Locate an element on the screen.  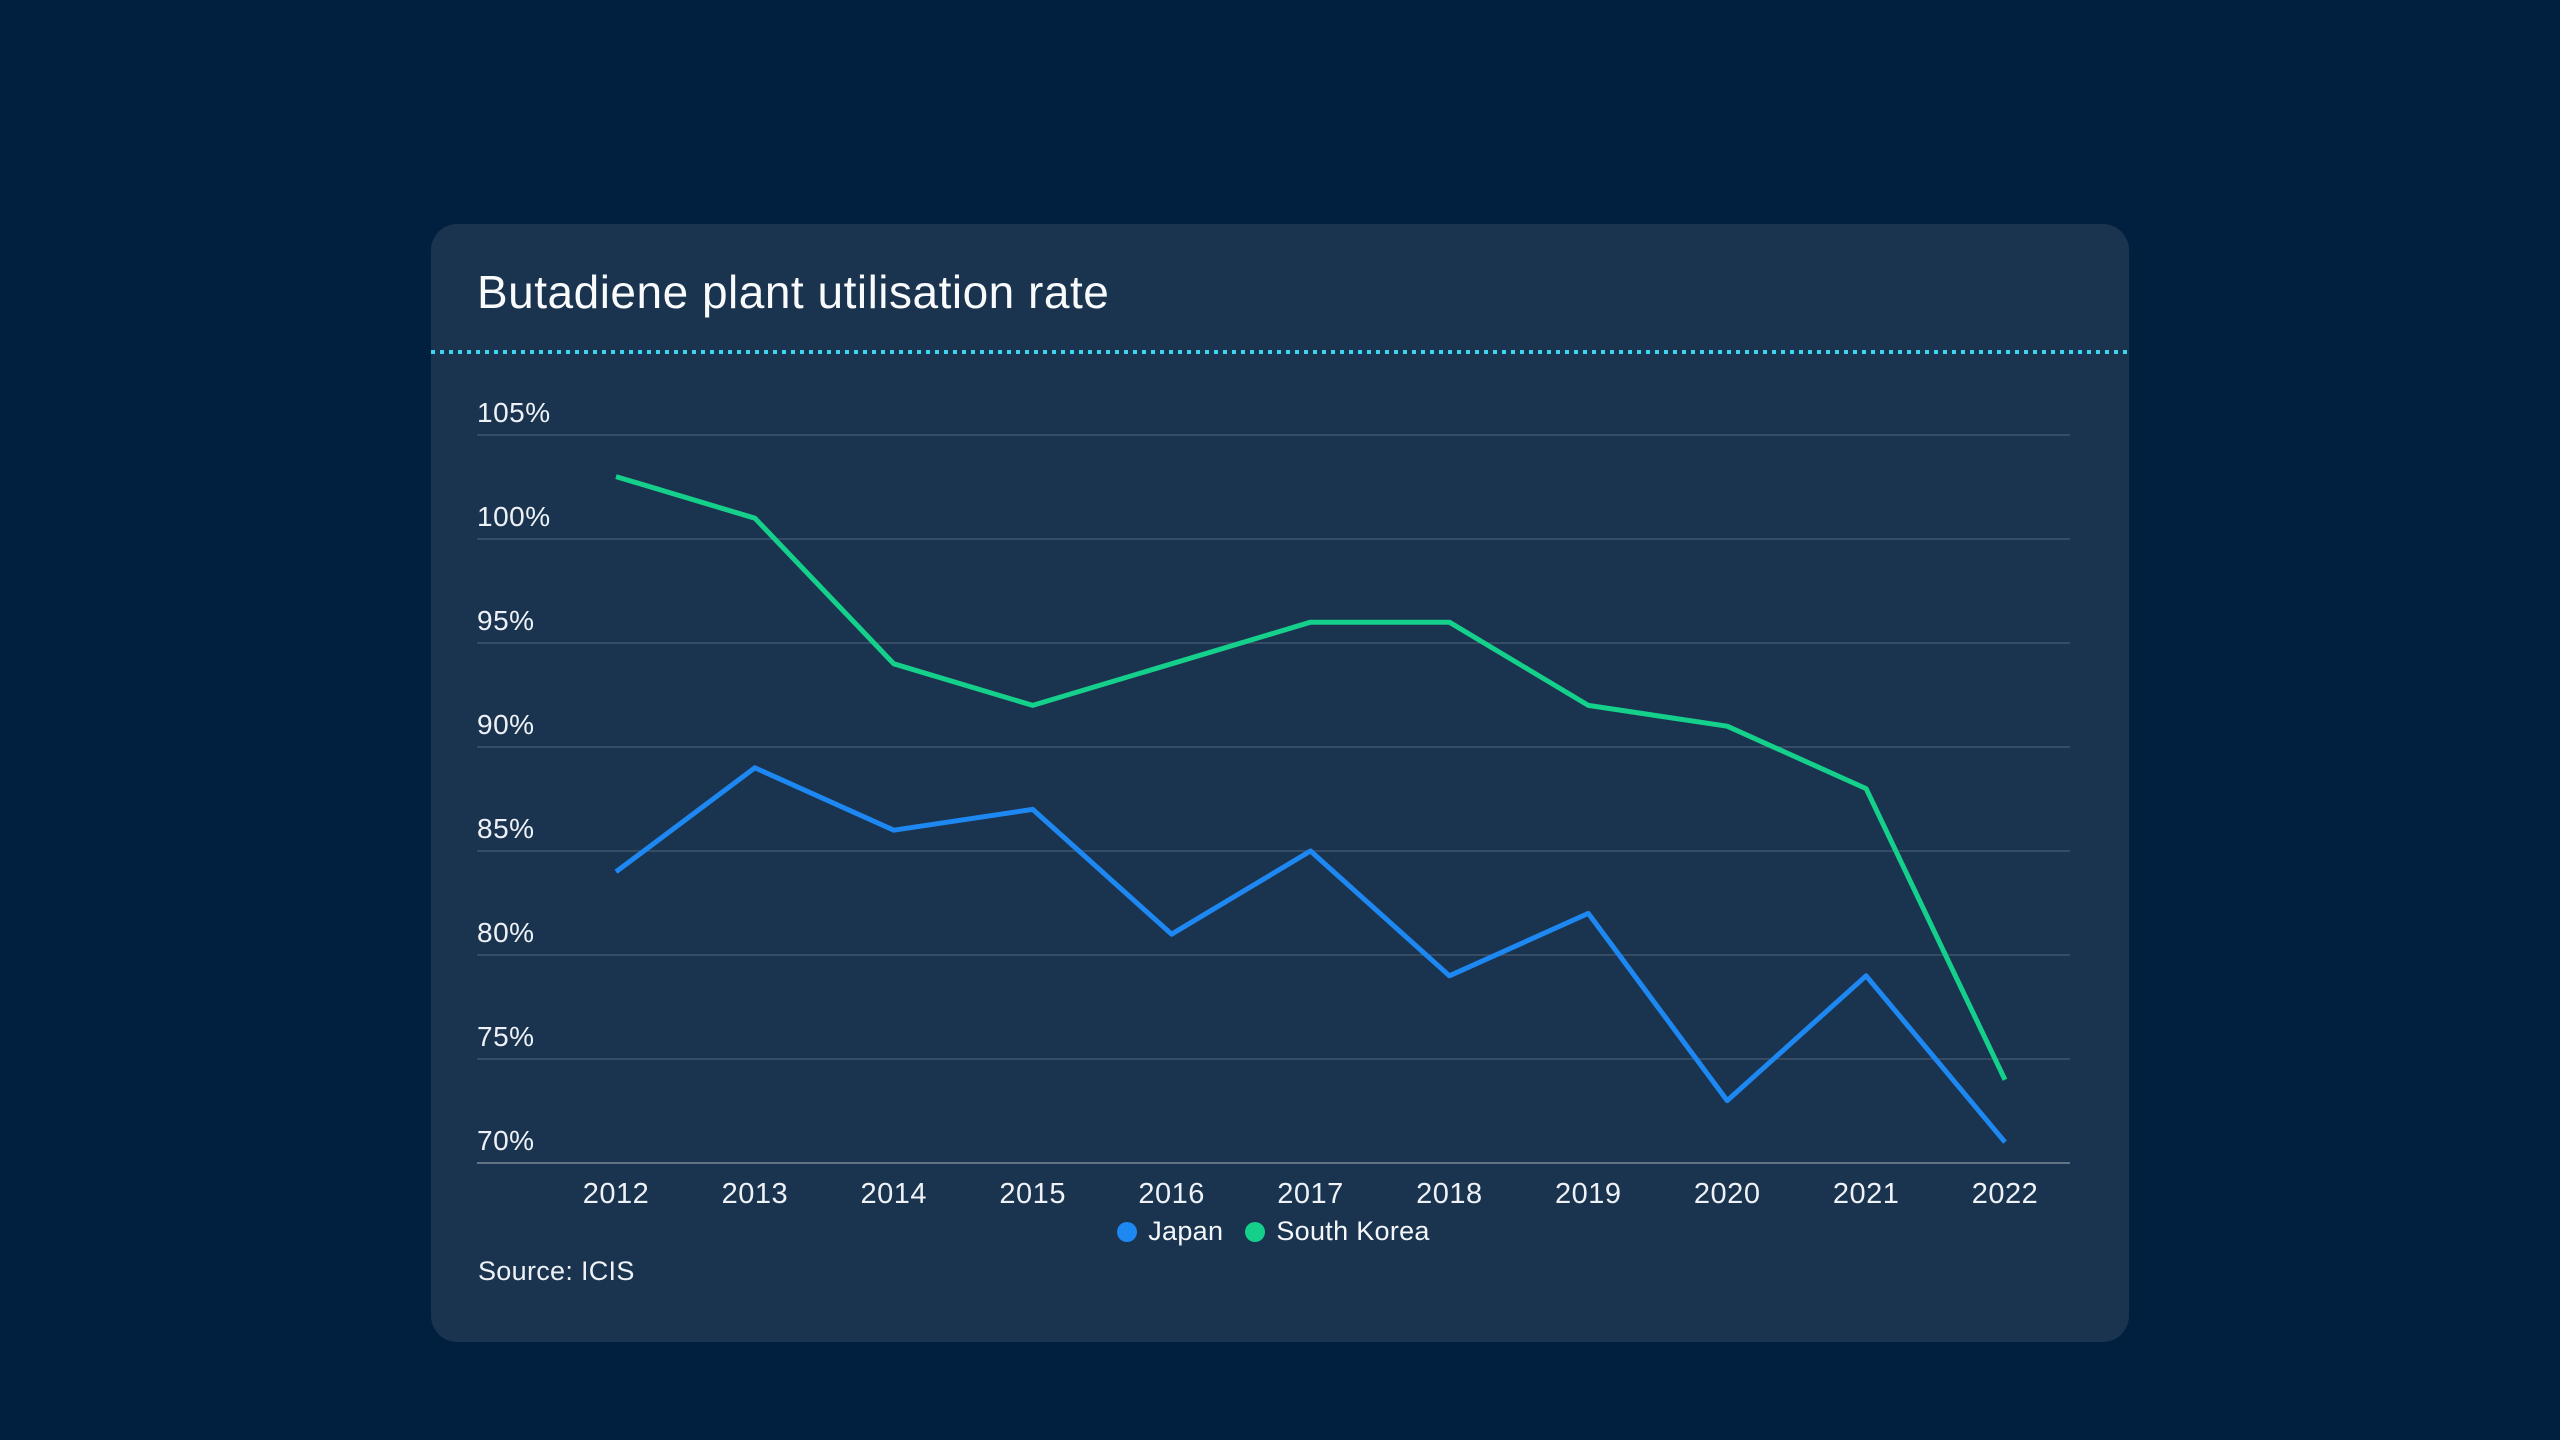
x-axis-tick-label: 2020 is located at coordinates (1727, 1194).